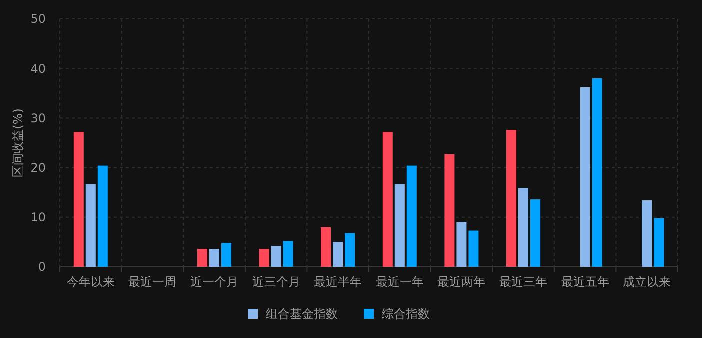  I want to click on y-tick-label: 0, so click(42, 267).